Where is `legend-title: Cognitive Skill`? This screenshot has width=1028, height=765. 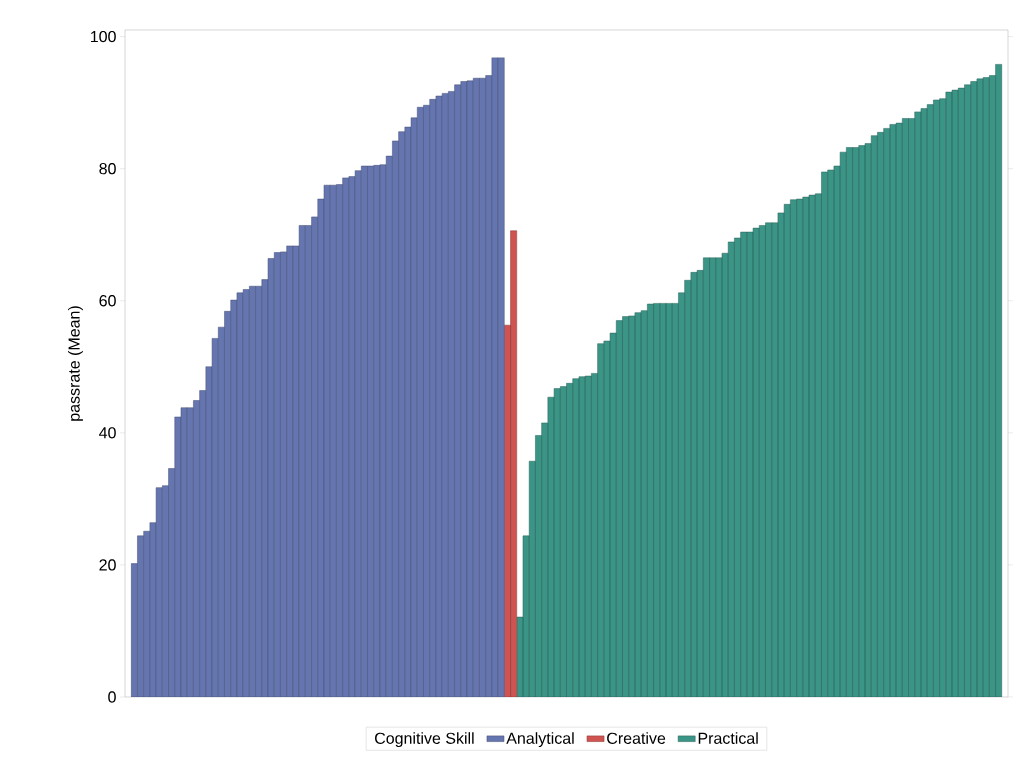 legend-title: Cognitive Skill is located at coordinates (424, 740).